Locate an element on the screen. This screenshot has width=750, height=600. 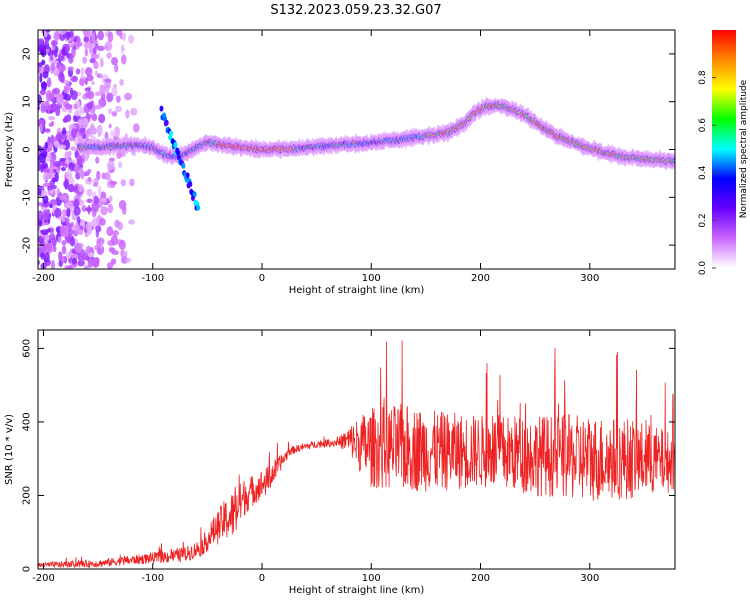
colorbar-tick-label: 0.0 is located at coordinates (703, 268).